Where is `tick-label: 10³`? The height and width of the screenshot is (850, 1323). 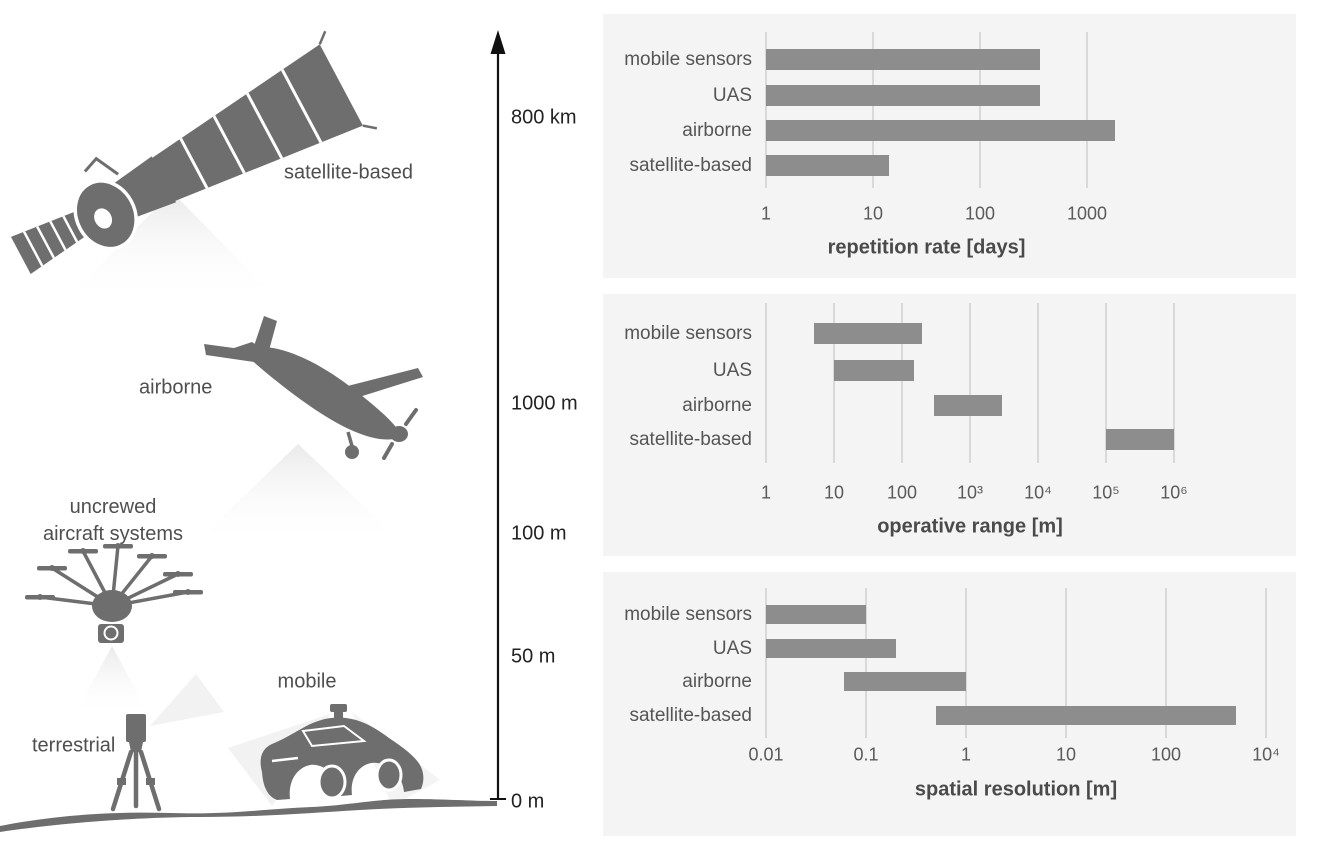
tick-label: 10³ is located at coordinates (970, 492).